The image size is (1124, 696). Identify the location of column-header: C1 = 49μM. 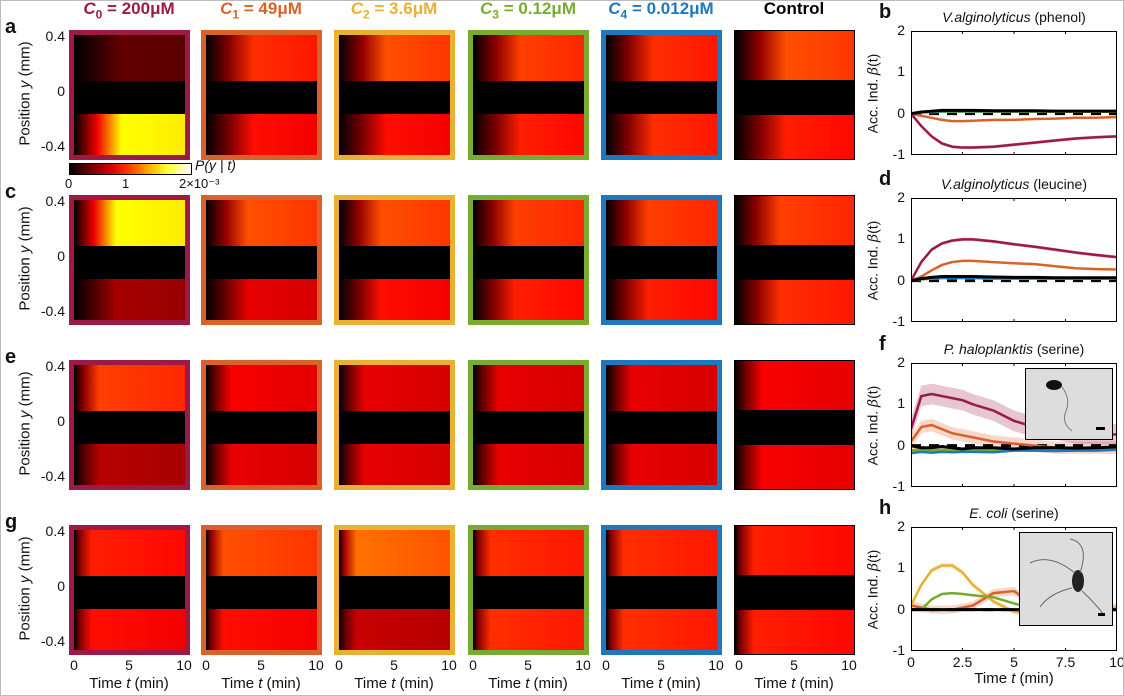
(261, 11).